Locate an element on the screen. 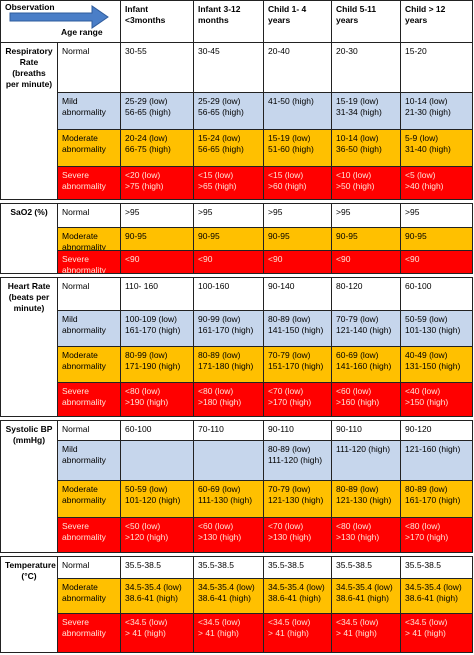 This screenshot has width=474, height=655. value-cell: <70 (low) >170 (high) is located at coordinates (297, 399).